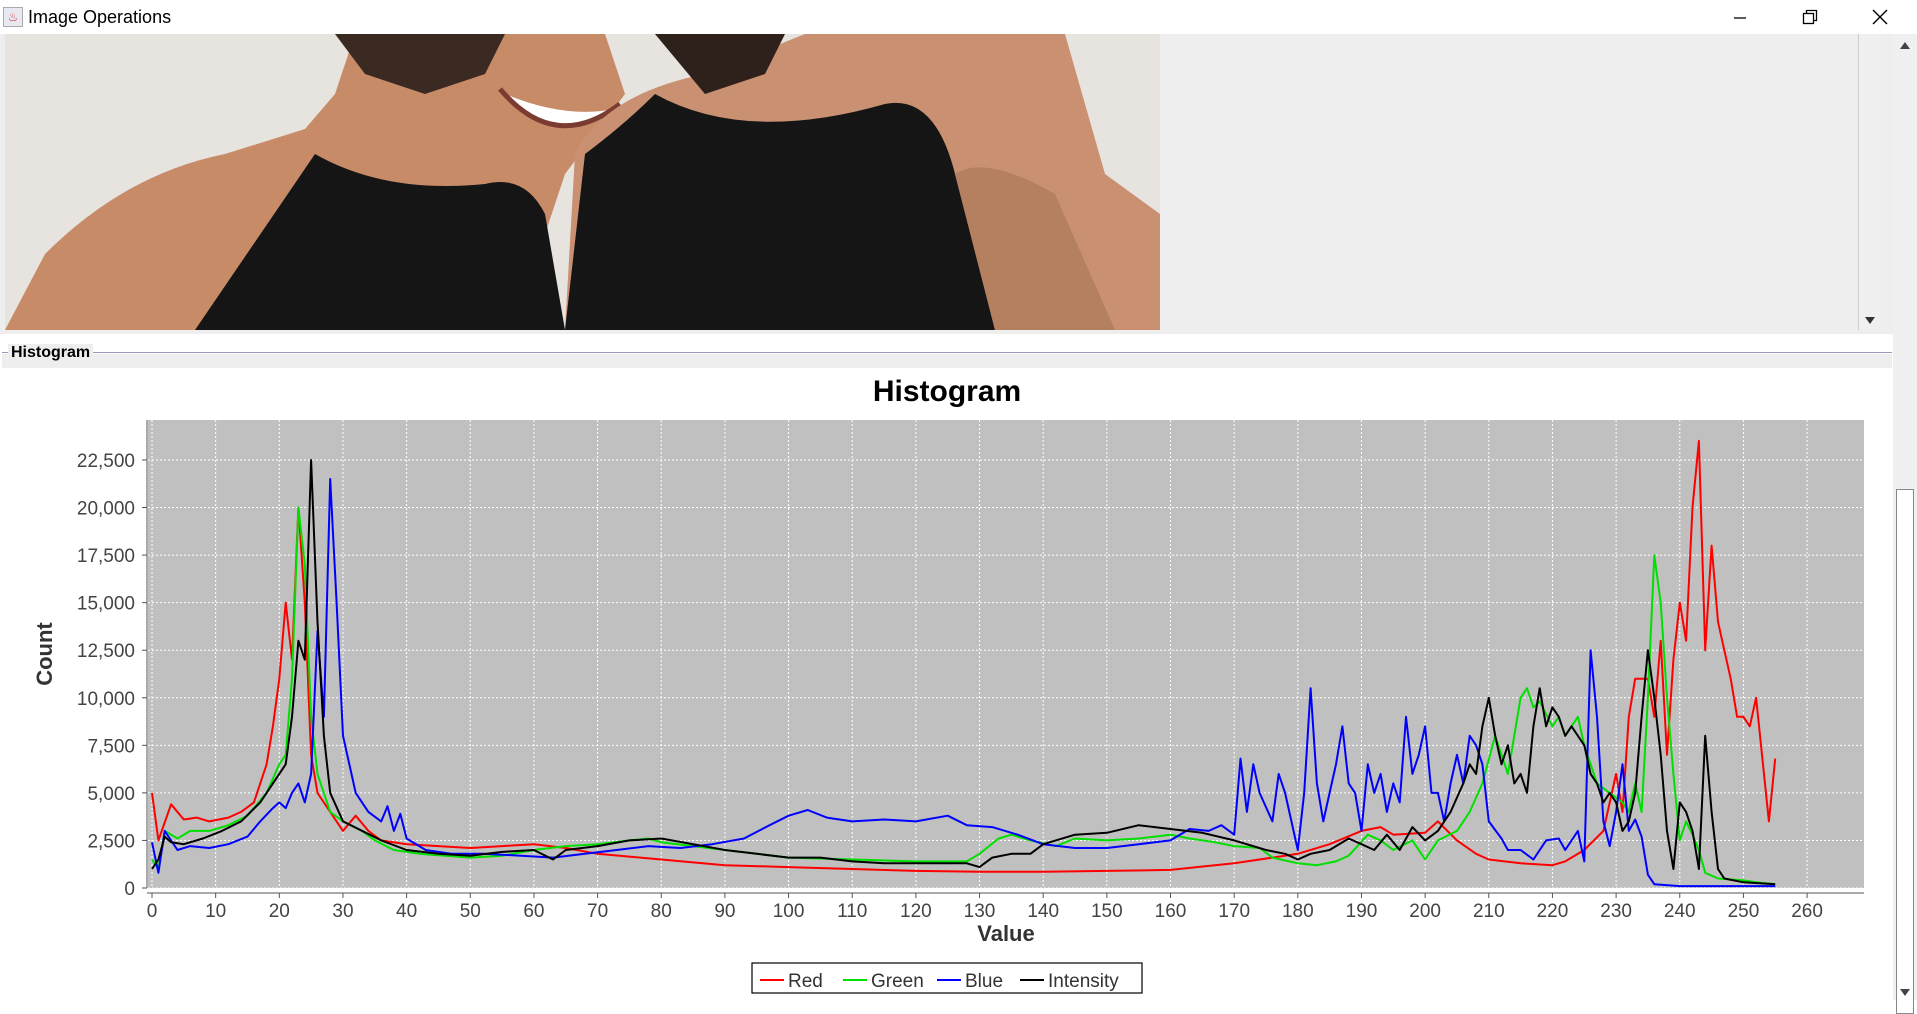 The image size is (1917, 1014). What do you see at coordinates (1107, 911) in the screenshot?
I see `x-tick-label: 150` at bounding box center [1107, 911].